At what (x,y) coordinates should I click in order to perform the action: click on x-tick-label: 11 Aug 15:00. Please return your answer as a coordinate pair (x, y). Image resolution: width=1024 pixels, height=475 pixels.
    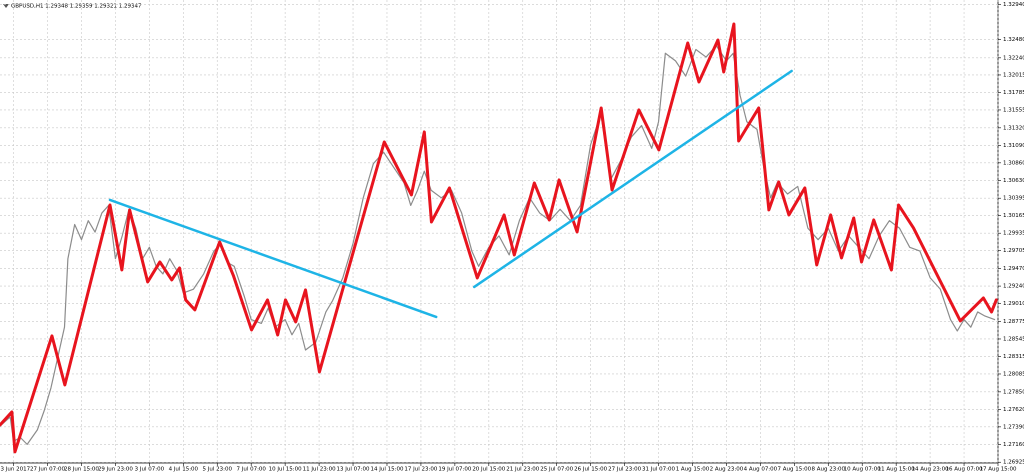
    Looking at the image, I should click on (897, 470).